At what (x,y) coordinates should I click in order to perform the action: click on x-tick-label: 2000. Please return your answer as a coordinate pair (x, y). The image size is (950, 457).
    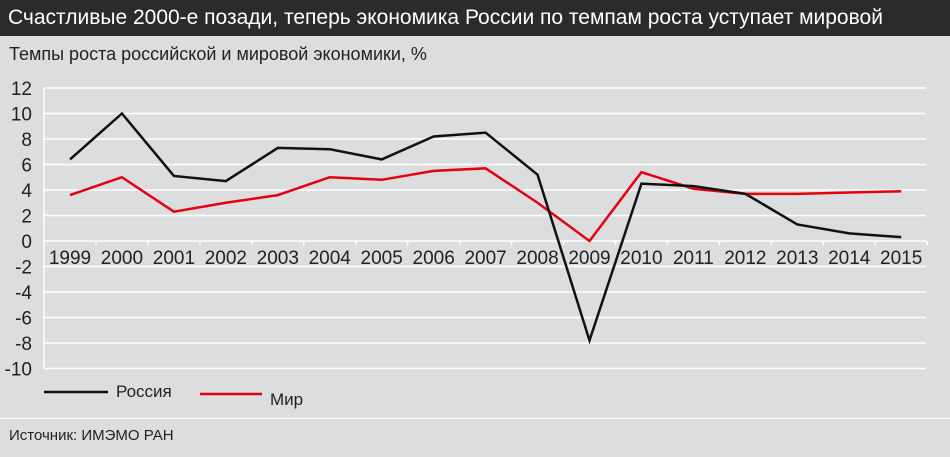
    Looking at the image, I should click on (122, 258).